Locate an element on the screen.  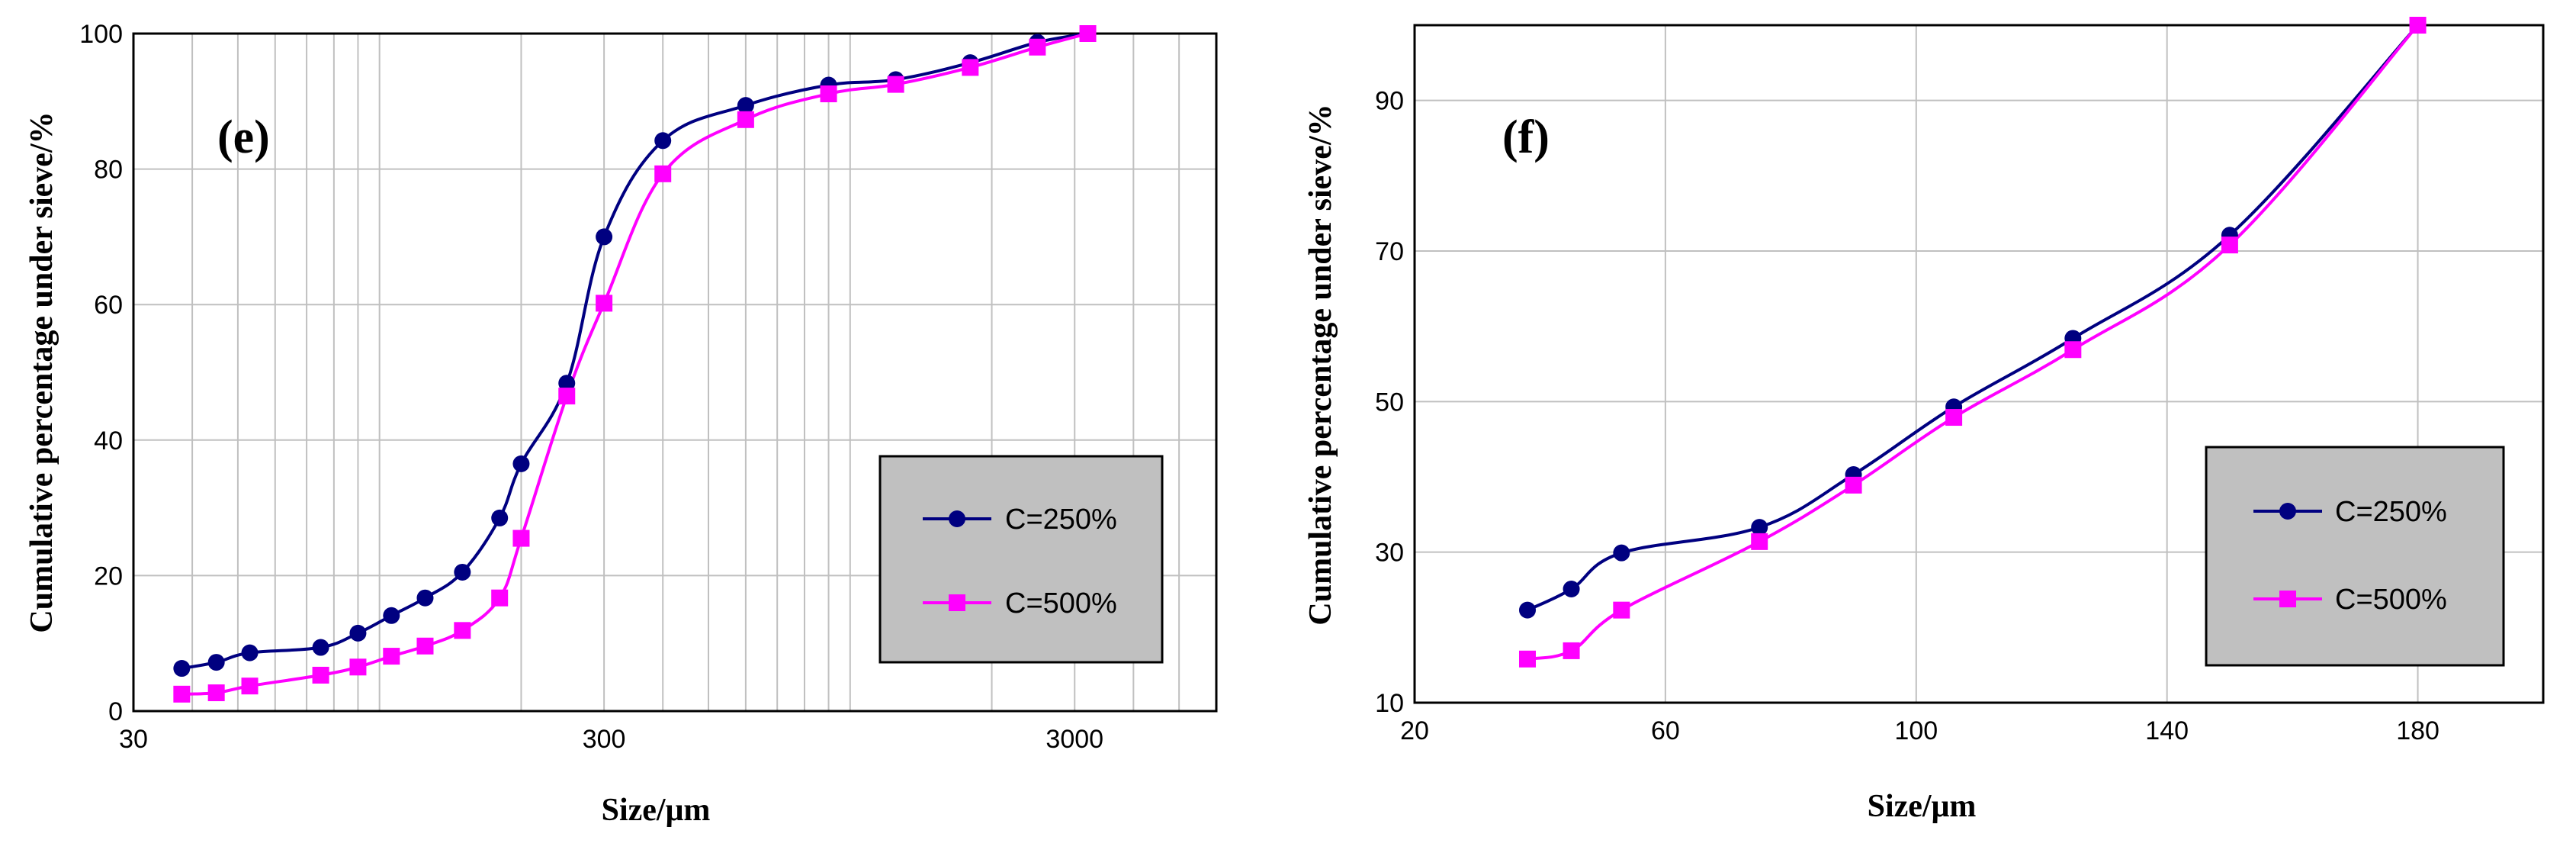
x-tick-label: 300 is located at coordinates (604, 739).